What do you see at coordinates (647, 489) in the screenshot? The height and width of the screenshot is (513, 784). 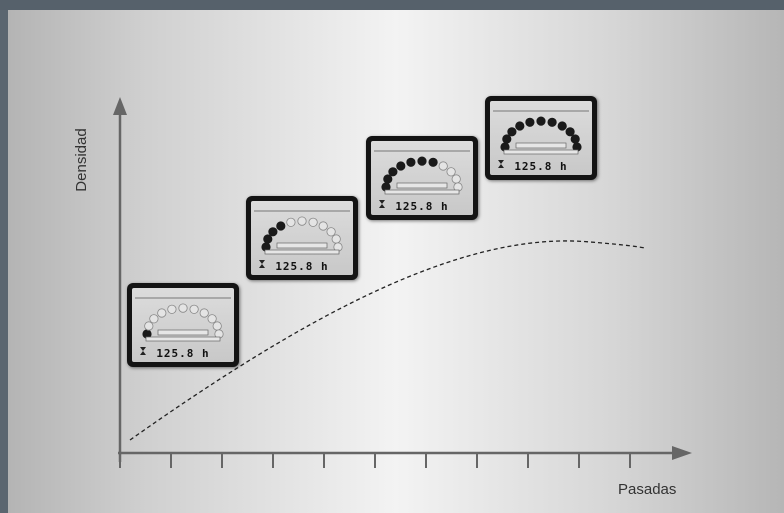 I see `x-axis-label: Pasadas` at bounding box center [647, 489].